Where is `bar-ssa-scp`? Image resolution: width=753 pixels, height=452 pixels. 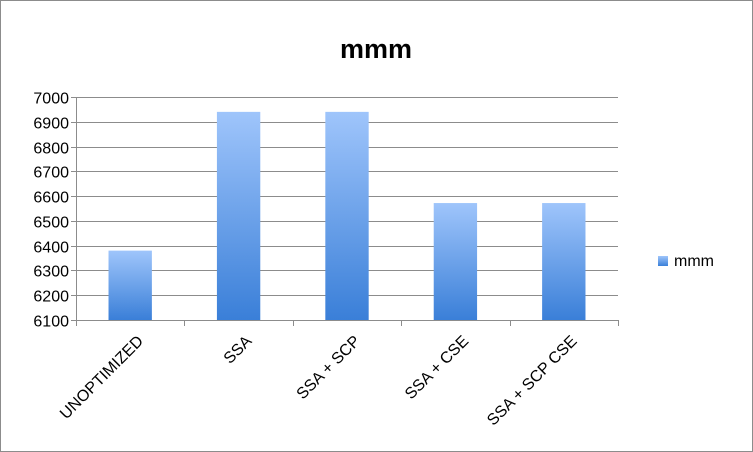
bar-ssa-scp is located at coordinates (347, 215).